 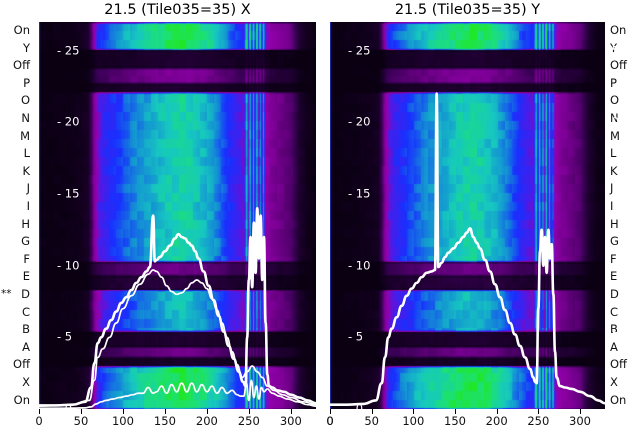 What do you see at coordinates (618, 364) in the screenshot?
I see `row-label-right-19: Off` at bounding box center [618, 364].